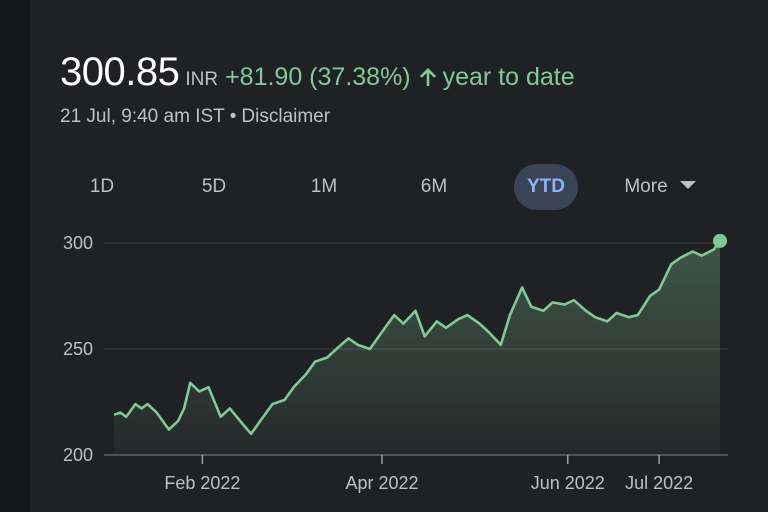 This screenshot has width=768, height=512. Describe the element at coordinates (78, 455) in the screenshot. I see `y-tick-label: 200` at that location.